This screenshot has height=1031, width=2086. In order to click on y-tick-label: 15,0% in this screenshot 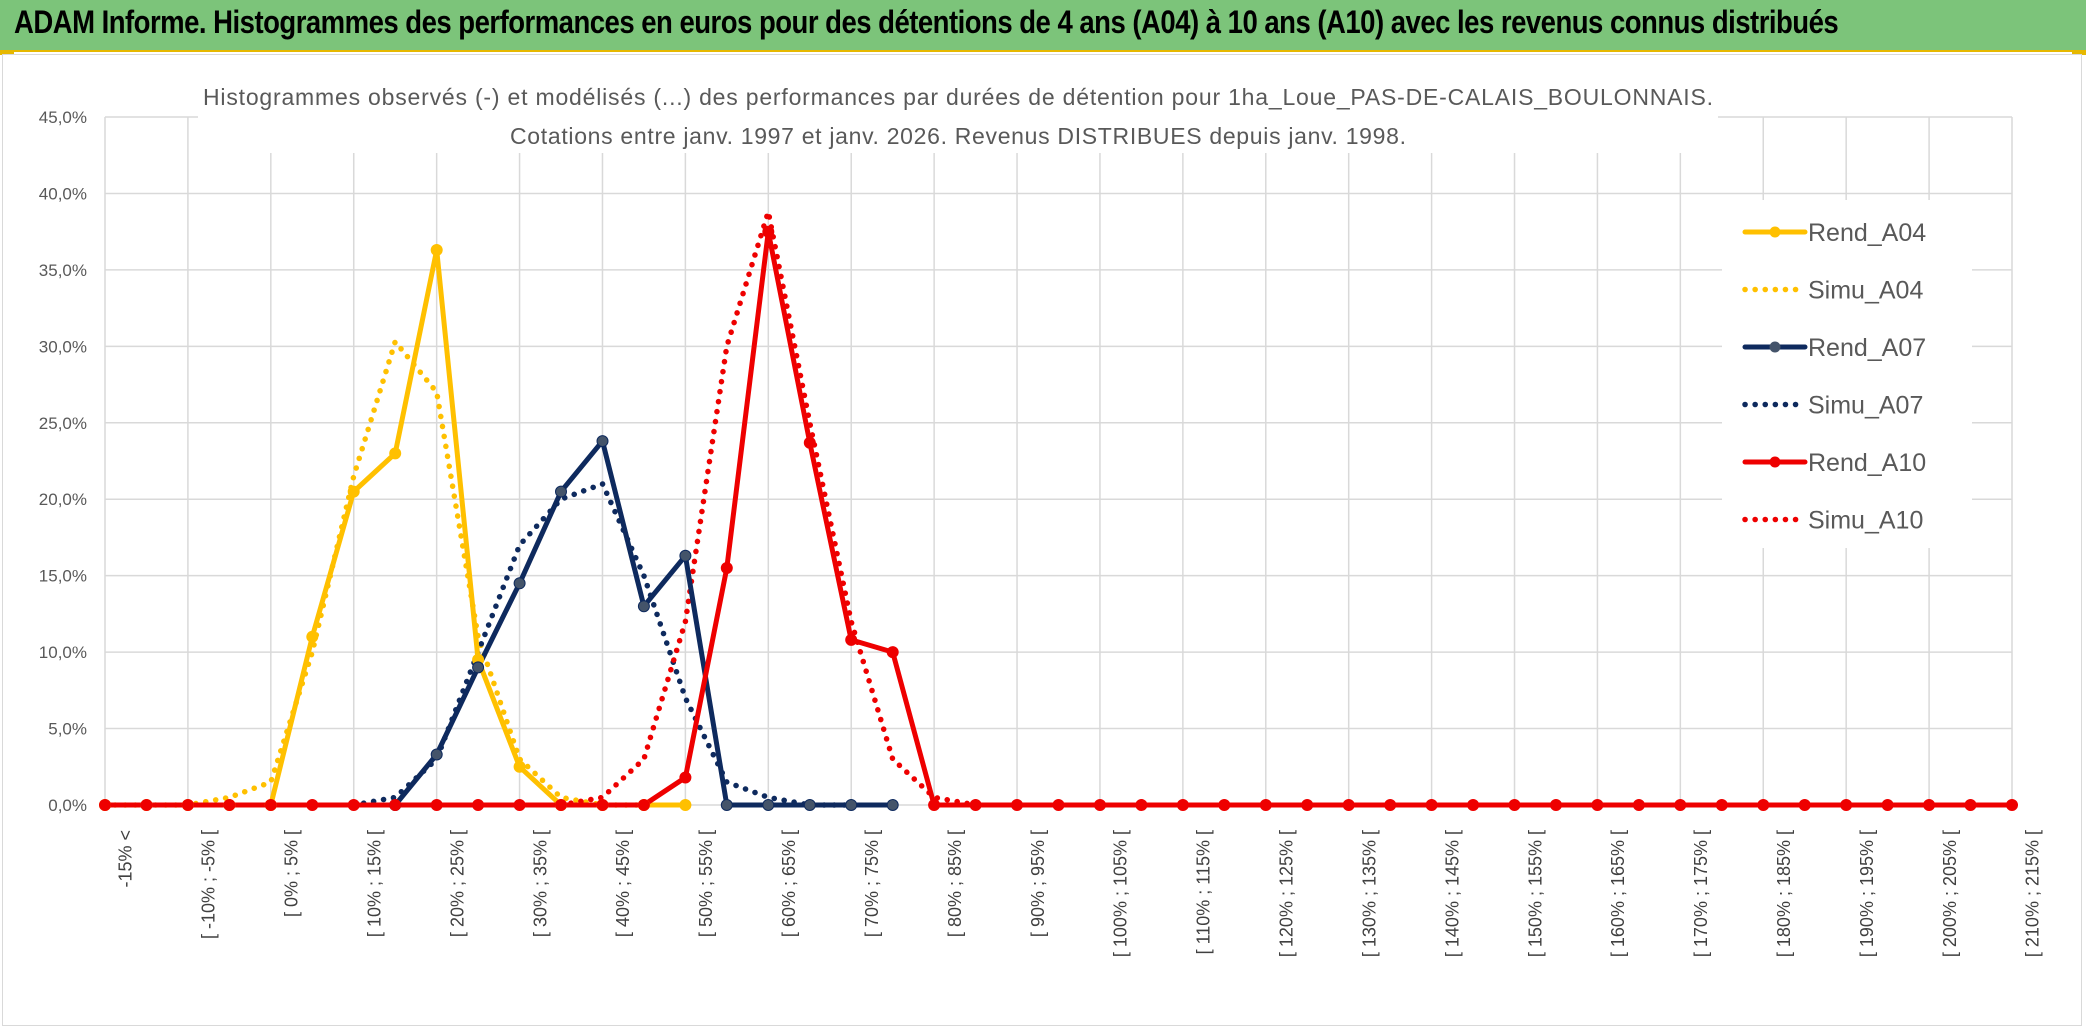, I will do `click(63, 576)`.